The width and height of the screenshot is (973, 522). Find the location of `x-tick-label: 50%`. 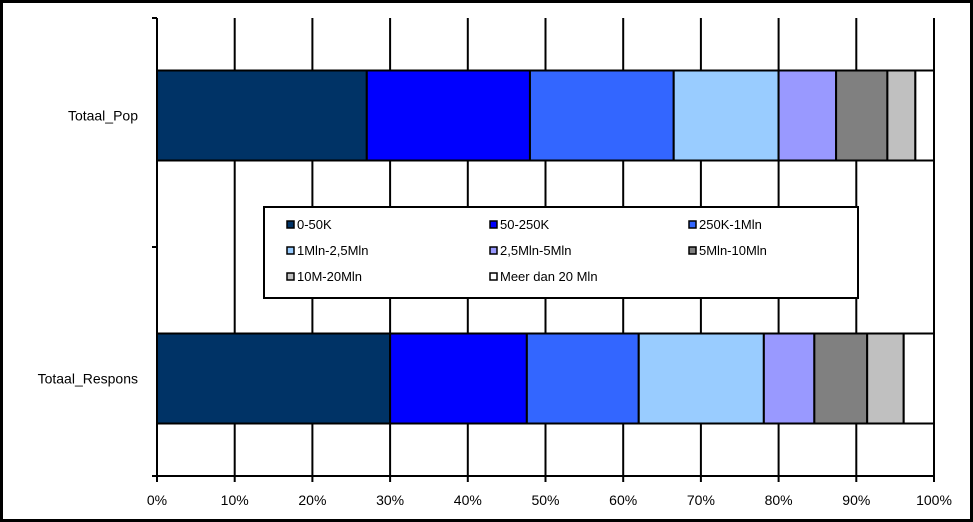

x-tick-label: 50% is located at coordinates (545, 500).